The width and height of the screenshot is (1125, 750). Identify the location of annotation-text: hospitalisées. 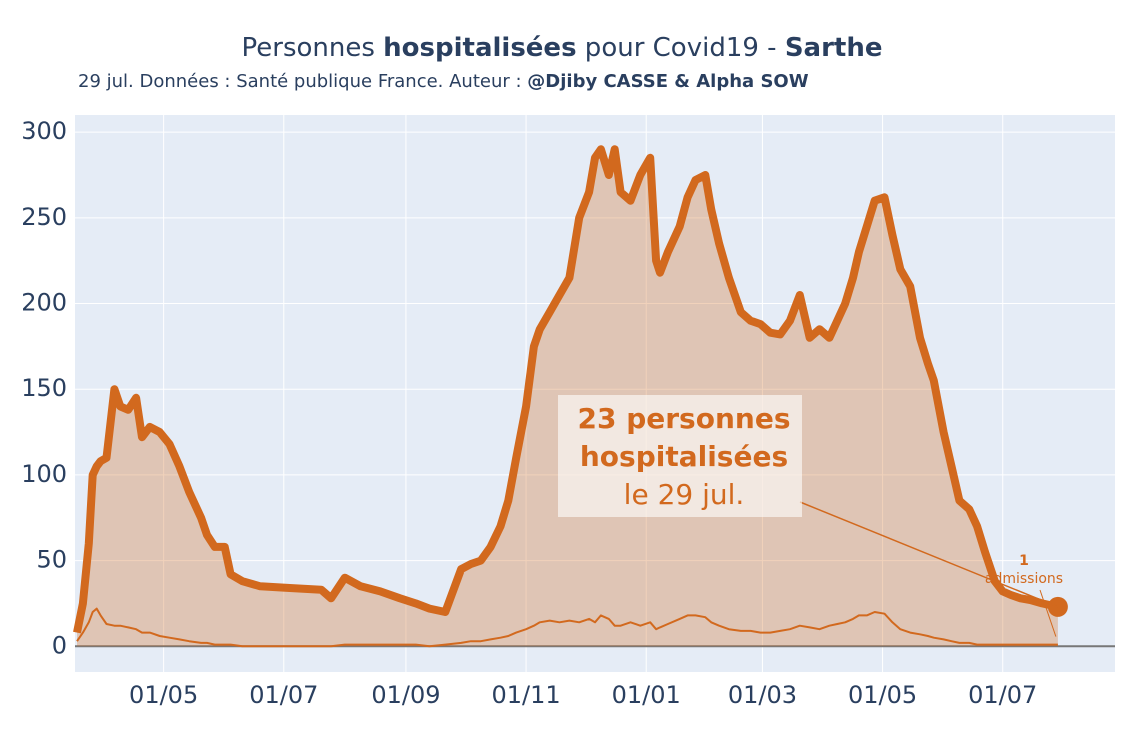
(684, 456).